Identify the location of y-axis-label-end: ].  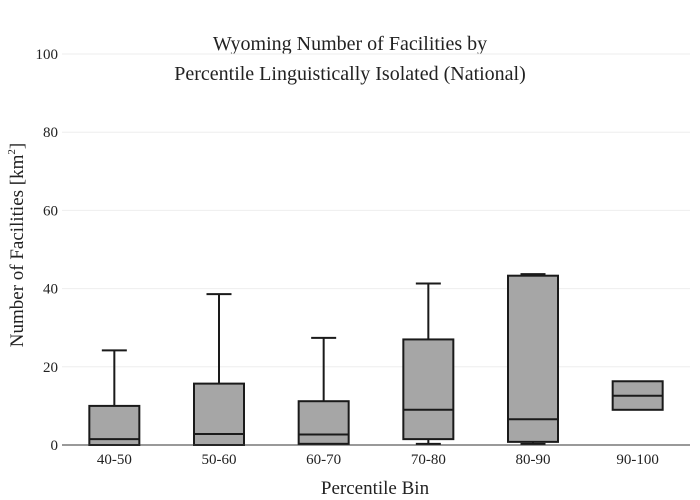
(17, 146).